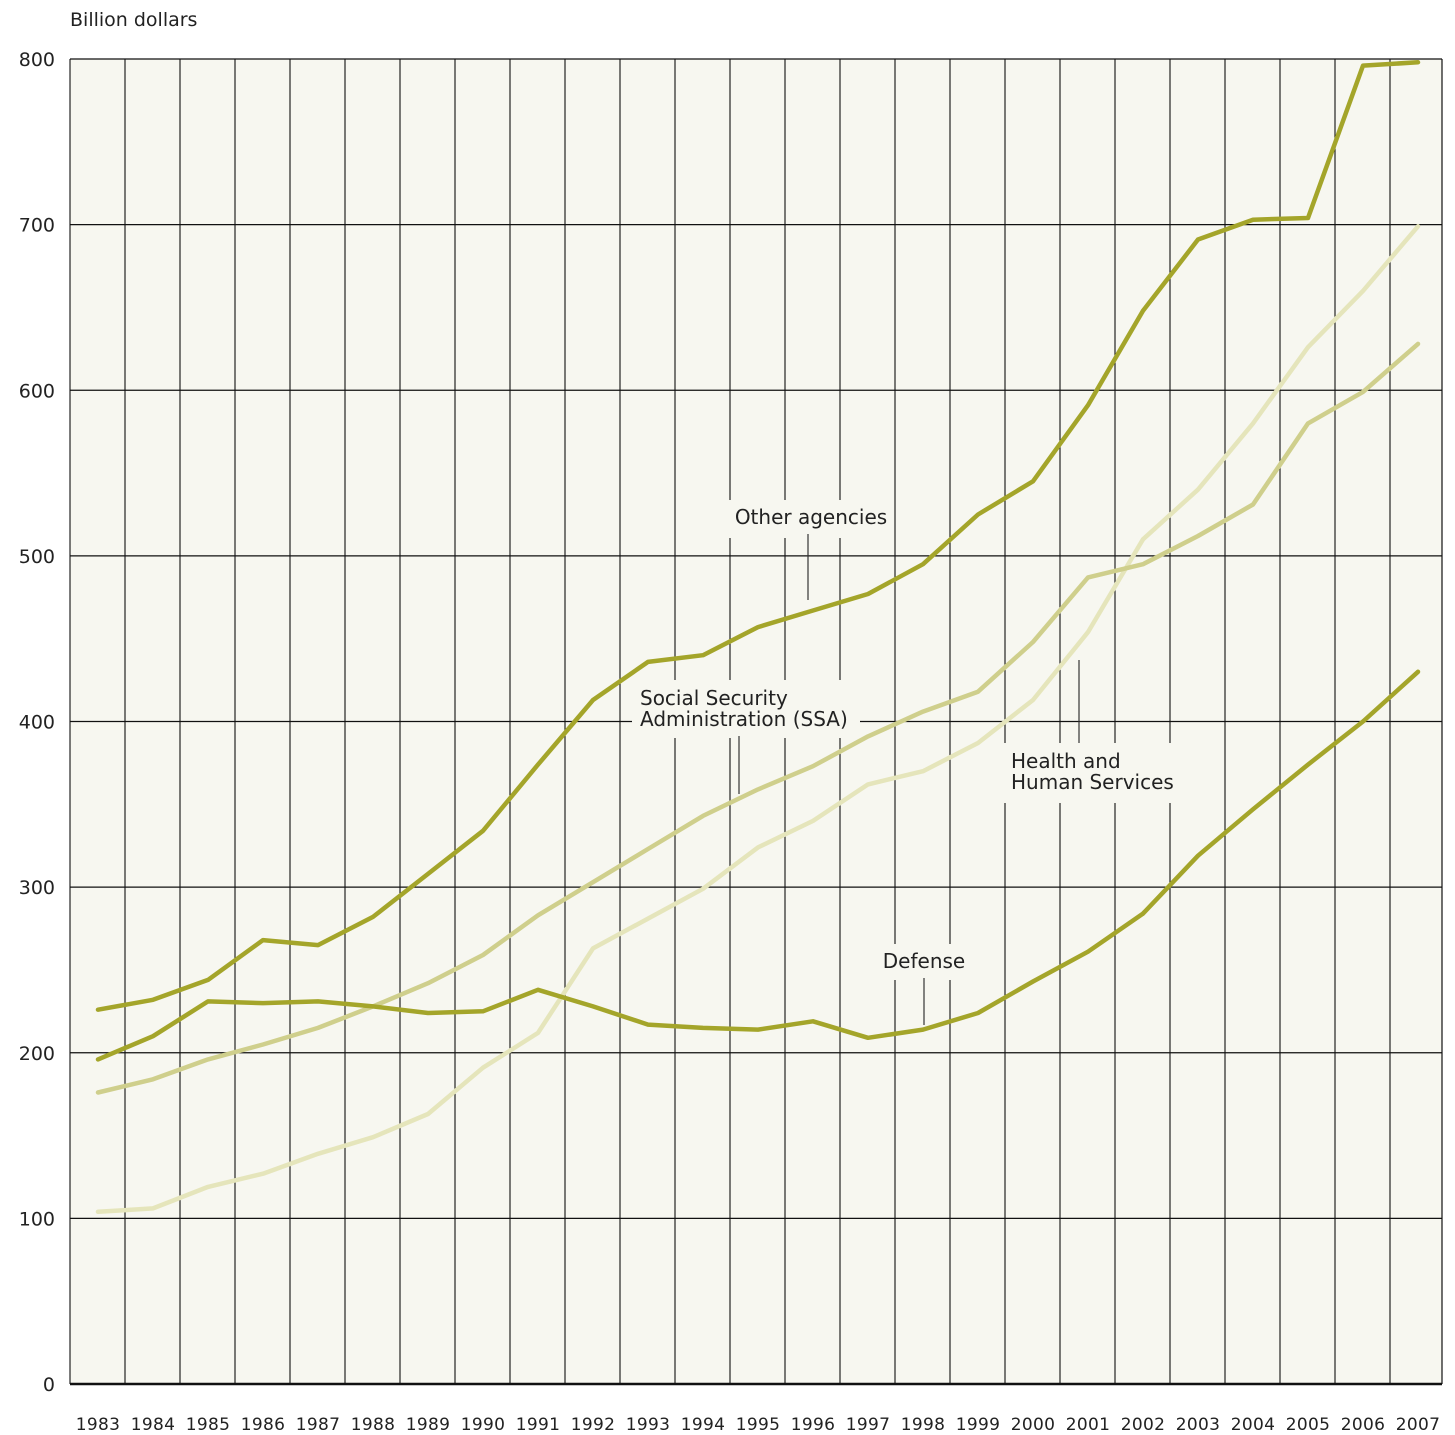 This screenshot has width=1455, height=1435. Describe the element at coordinates (373, 1425) in the screenshot. I see `x-tick-label: 1988` at that location.